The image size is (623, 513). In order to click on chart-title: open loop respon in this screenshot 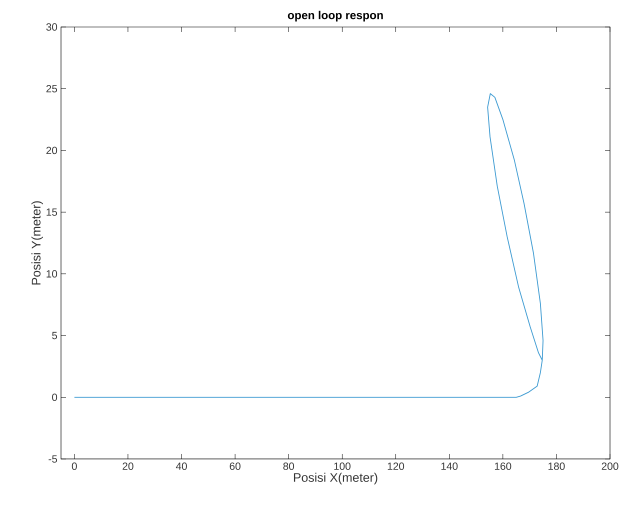, I will do `click(335, 16)`.